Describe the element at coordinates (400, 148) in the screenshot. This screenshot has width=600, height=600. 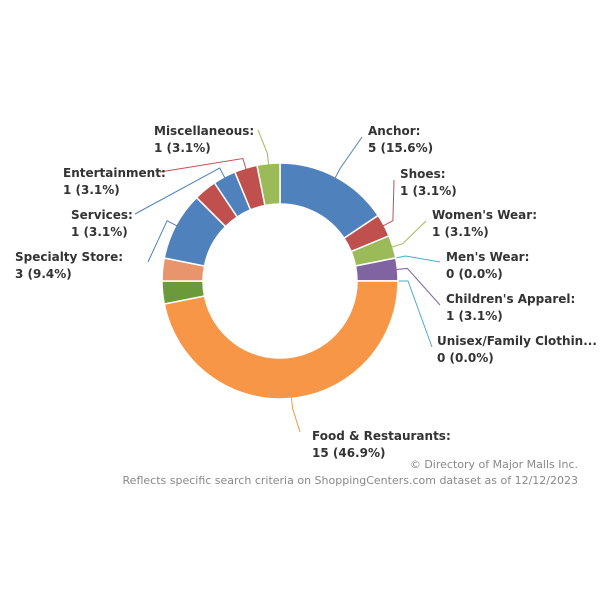
I see `value-label: 5 (15.6%)` at that location.